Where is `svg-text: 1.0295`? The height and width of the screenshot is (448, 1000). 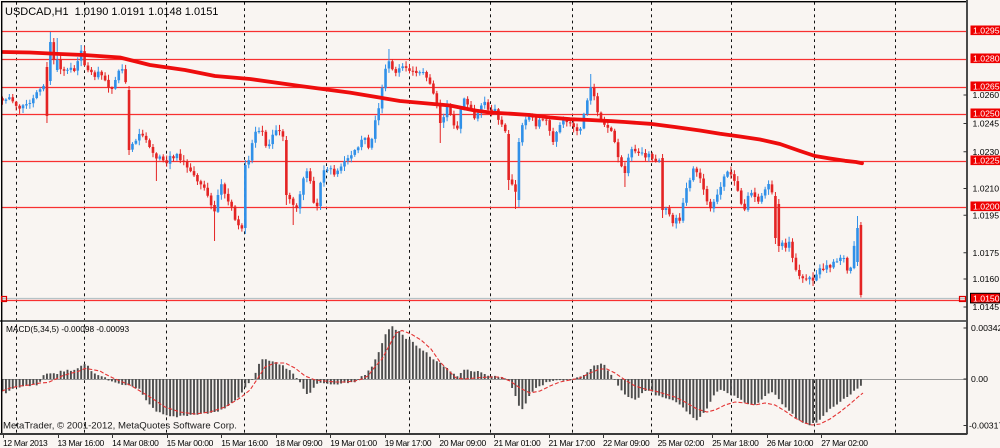 svg-text: 1.0295 is located at coordinates (986, 31).